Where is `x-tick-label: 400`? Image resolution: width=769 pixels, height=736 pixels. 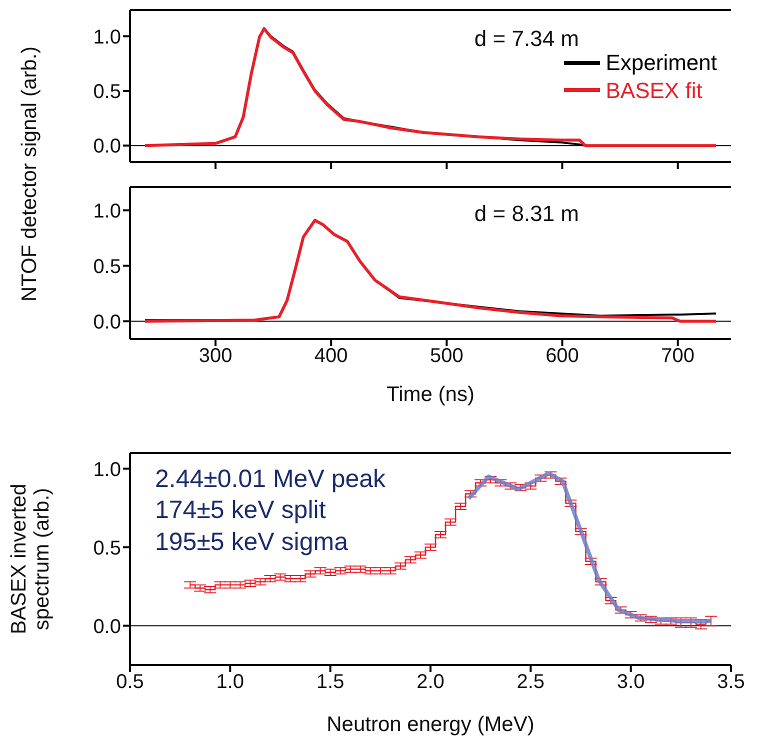 x-tick-label: 400 is located at coordinates (331, 356).